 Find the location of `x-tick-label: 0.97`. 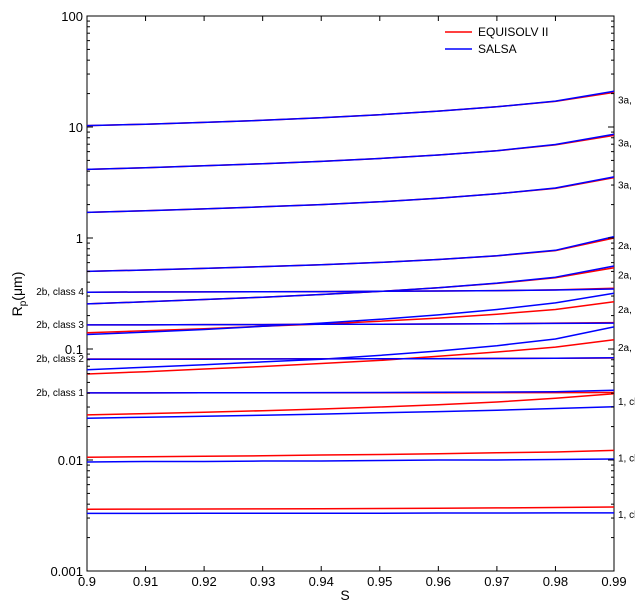

x-tick-label: 0.97 is located at coordinates (496, 581).